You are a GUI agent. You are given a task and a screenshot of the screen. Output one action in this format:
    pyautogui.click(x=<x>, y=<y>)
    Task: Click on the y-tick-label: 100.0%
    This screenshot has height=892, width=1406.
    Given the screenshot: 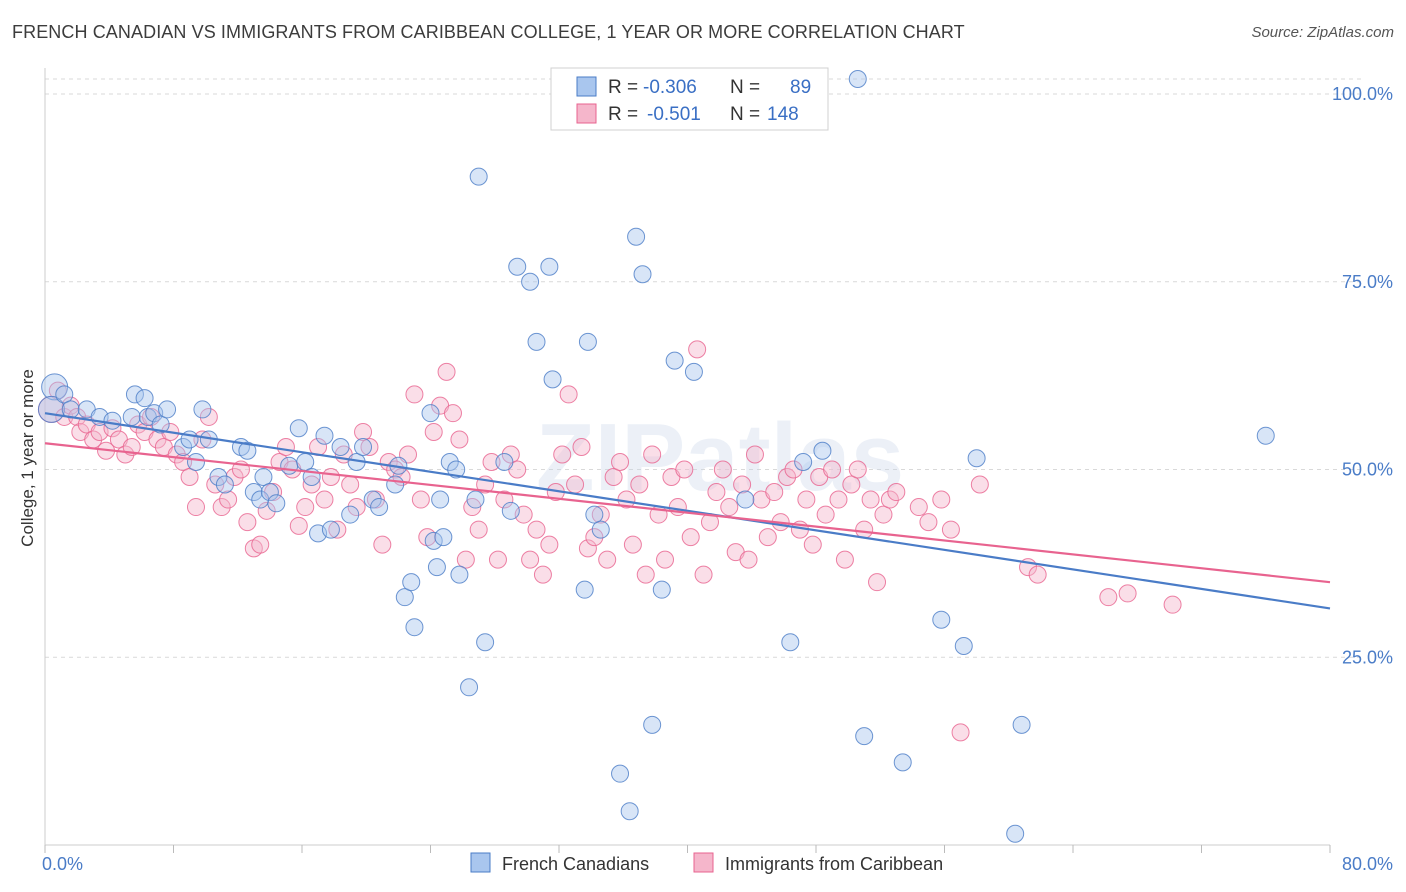 What is the action you would take?
    pyautogui.click(x=1362, y=94)
    